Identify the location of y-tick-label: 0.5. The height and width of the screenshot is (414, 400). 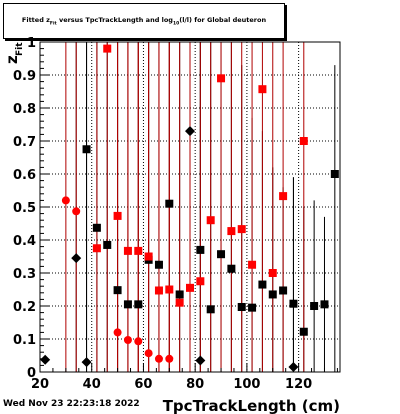
(24, 208).